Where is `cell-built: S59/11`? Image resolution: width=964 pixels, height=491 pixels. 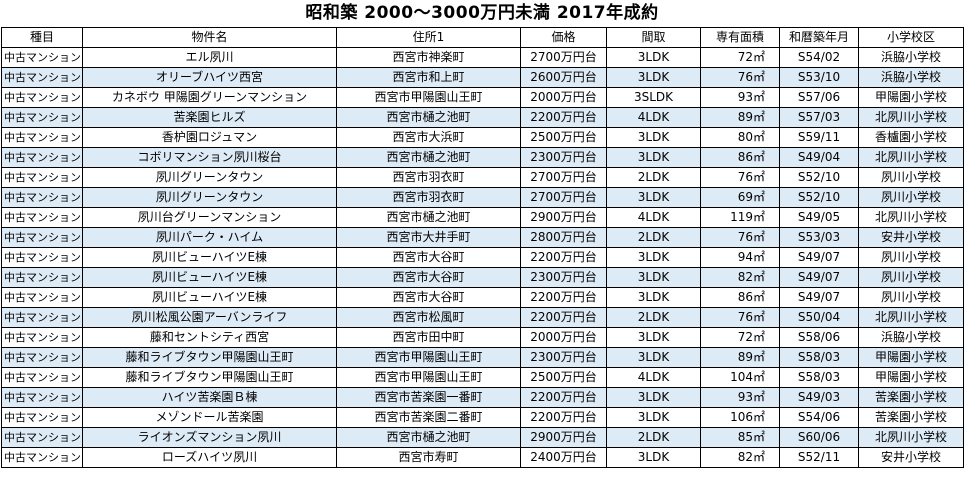 cell-built: S59/11 is located at coordinates (819, 137).